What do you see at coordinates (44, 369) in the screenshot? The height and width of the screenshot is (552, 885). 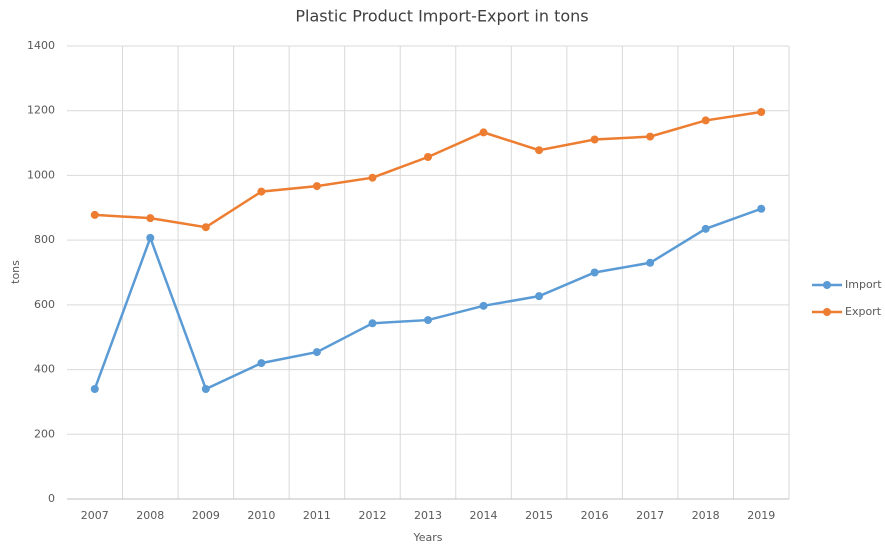 I see `y-tick-label: 400` at bounding box center [44, 369].